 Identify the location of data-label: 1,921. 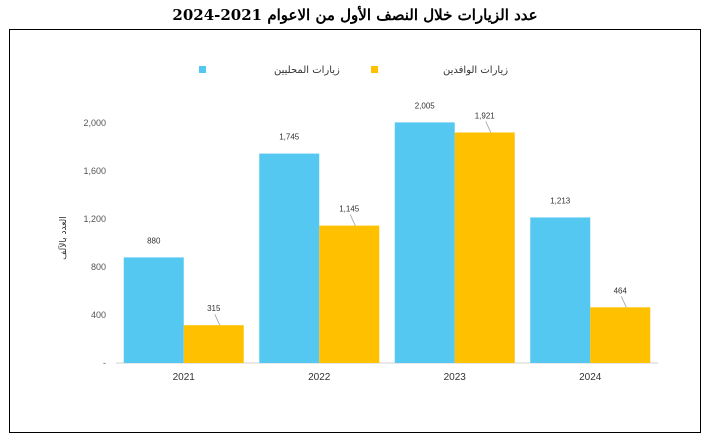
(485, 115).